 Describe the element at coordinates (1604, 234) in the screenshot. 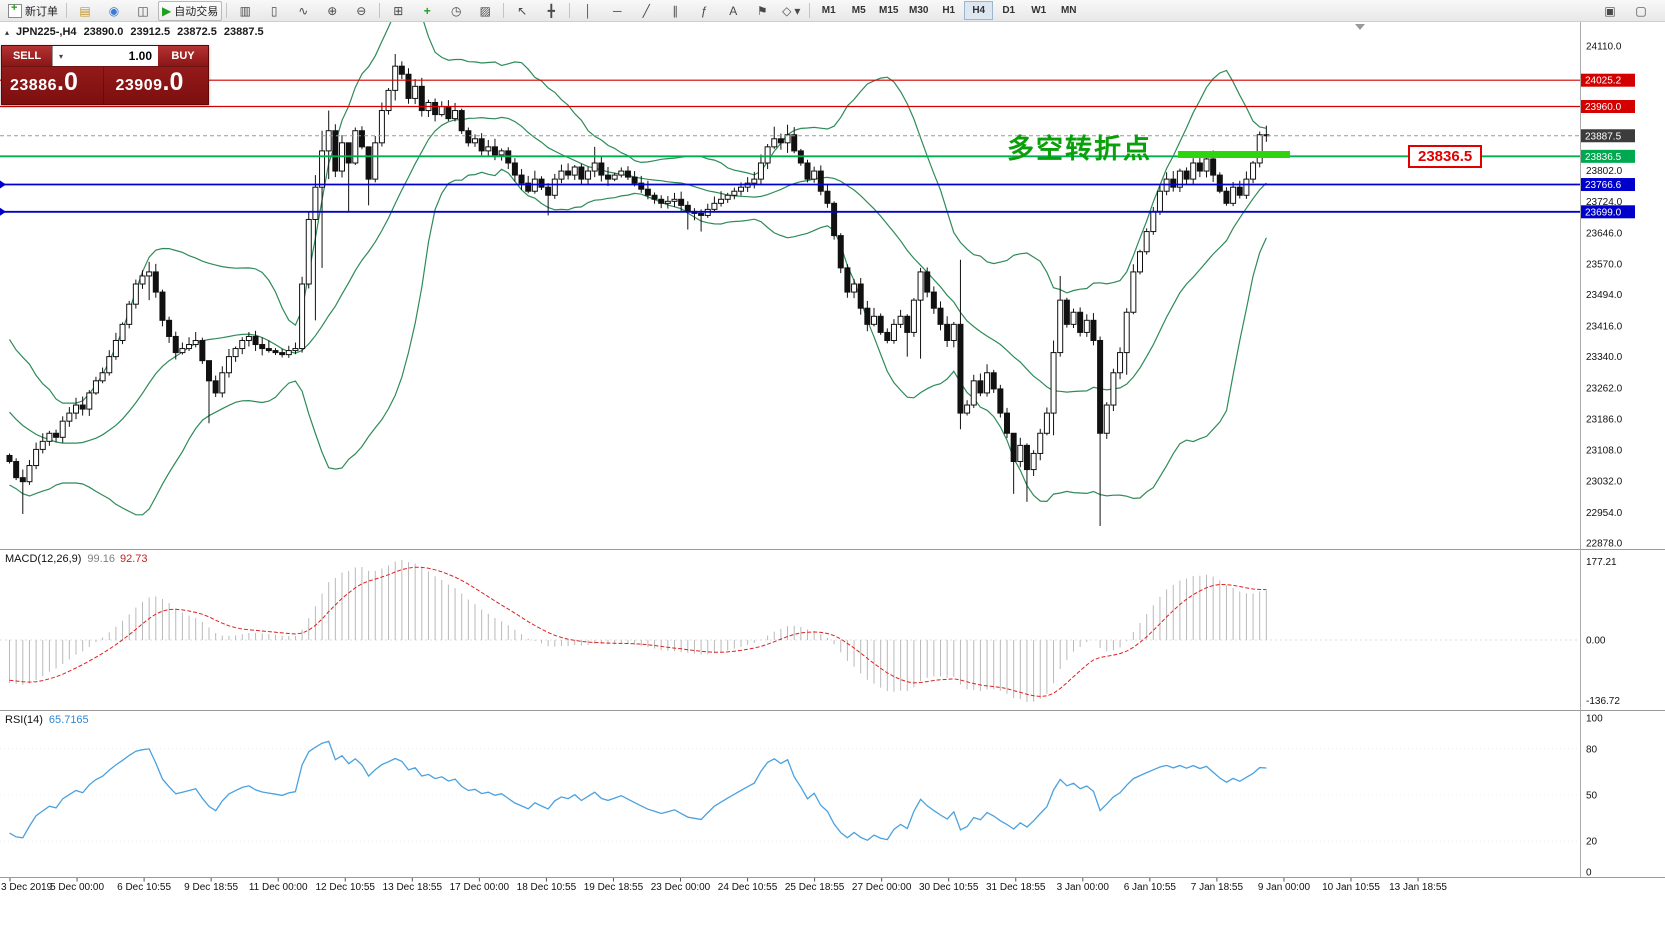

I see `svg-text: 23646.0` at that location.